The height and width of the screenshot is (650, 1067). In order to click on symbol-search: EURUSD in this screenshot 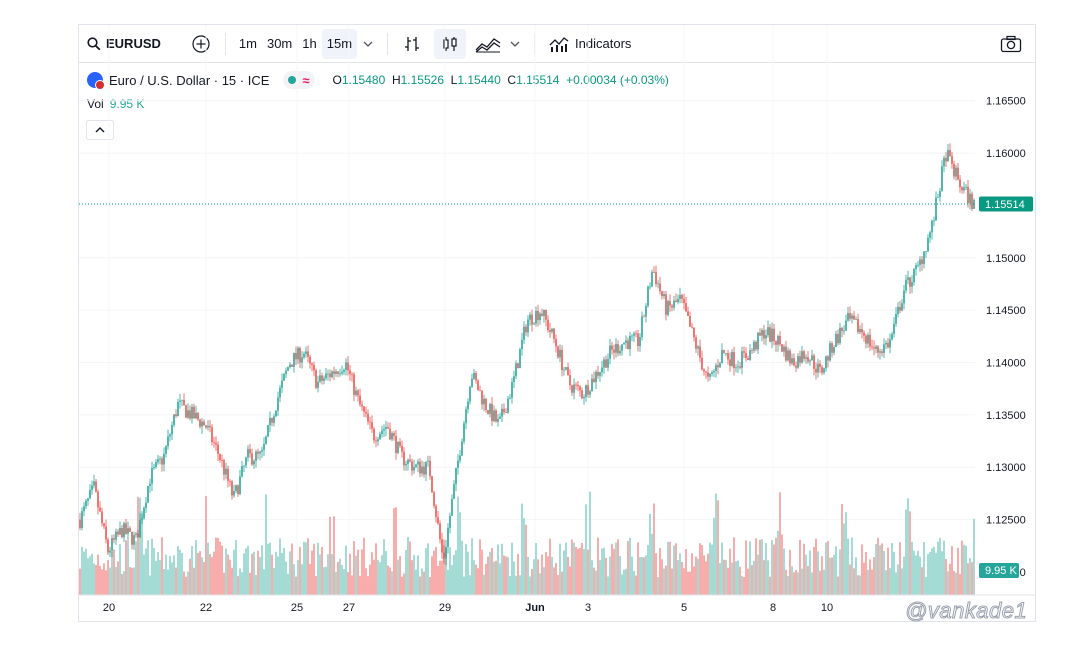, I will do `click(123, 44)`.